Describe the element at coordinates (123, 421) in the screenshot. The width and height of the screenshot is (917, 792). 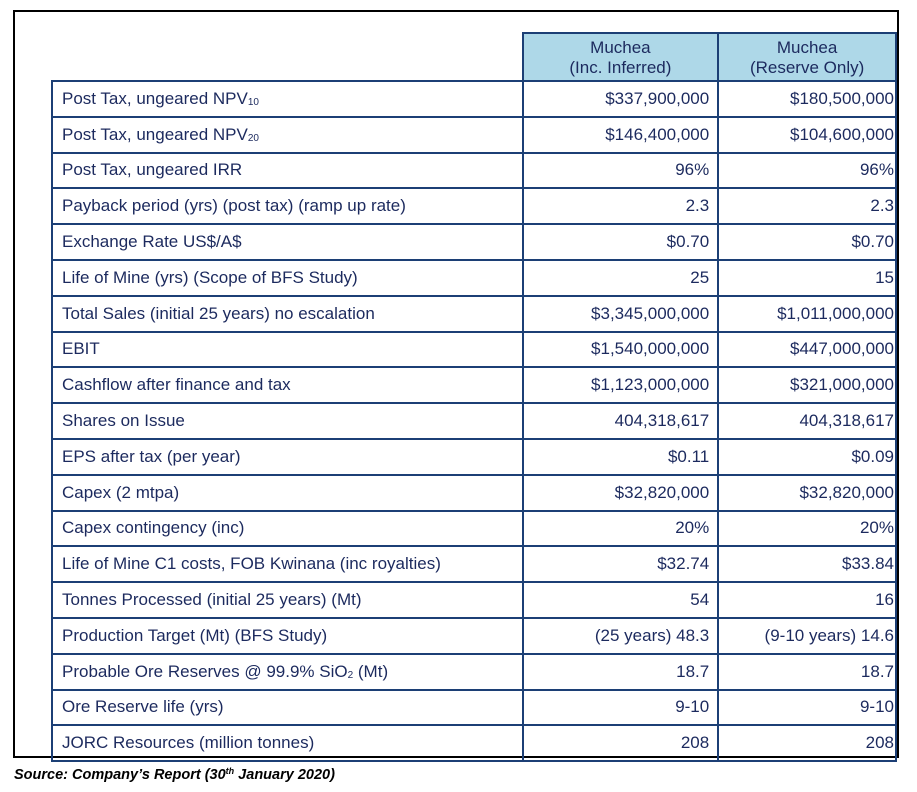
I see `row-label-text: Shares on Issue` at that location.